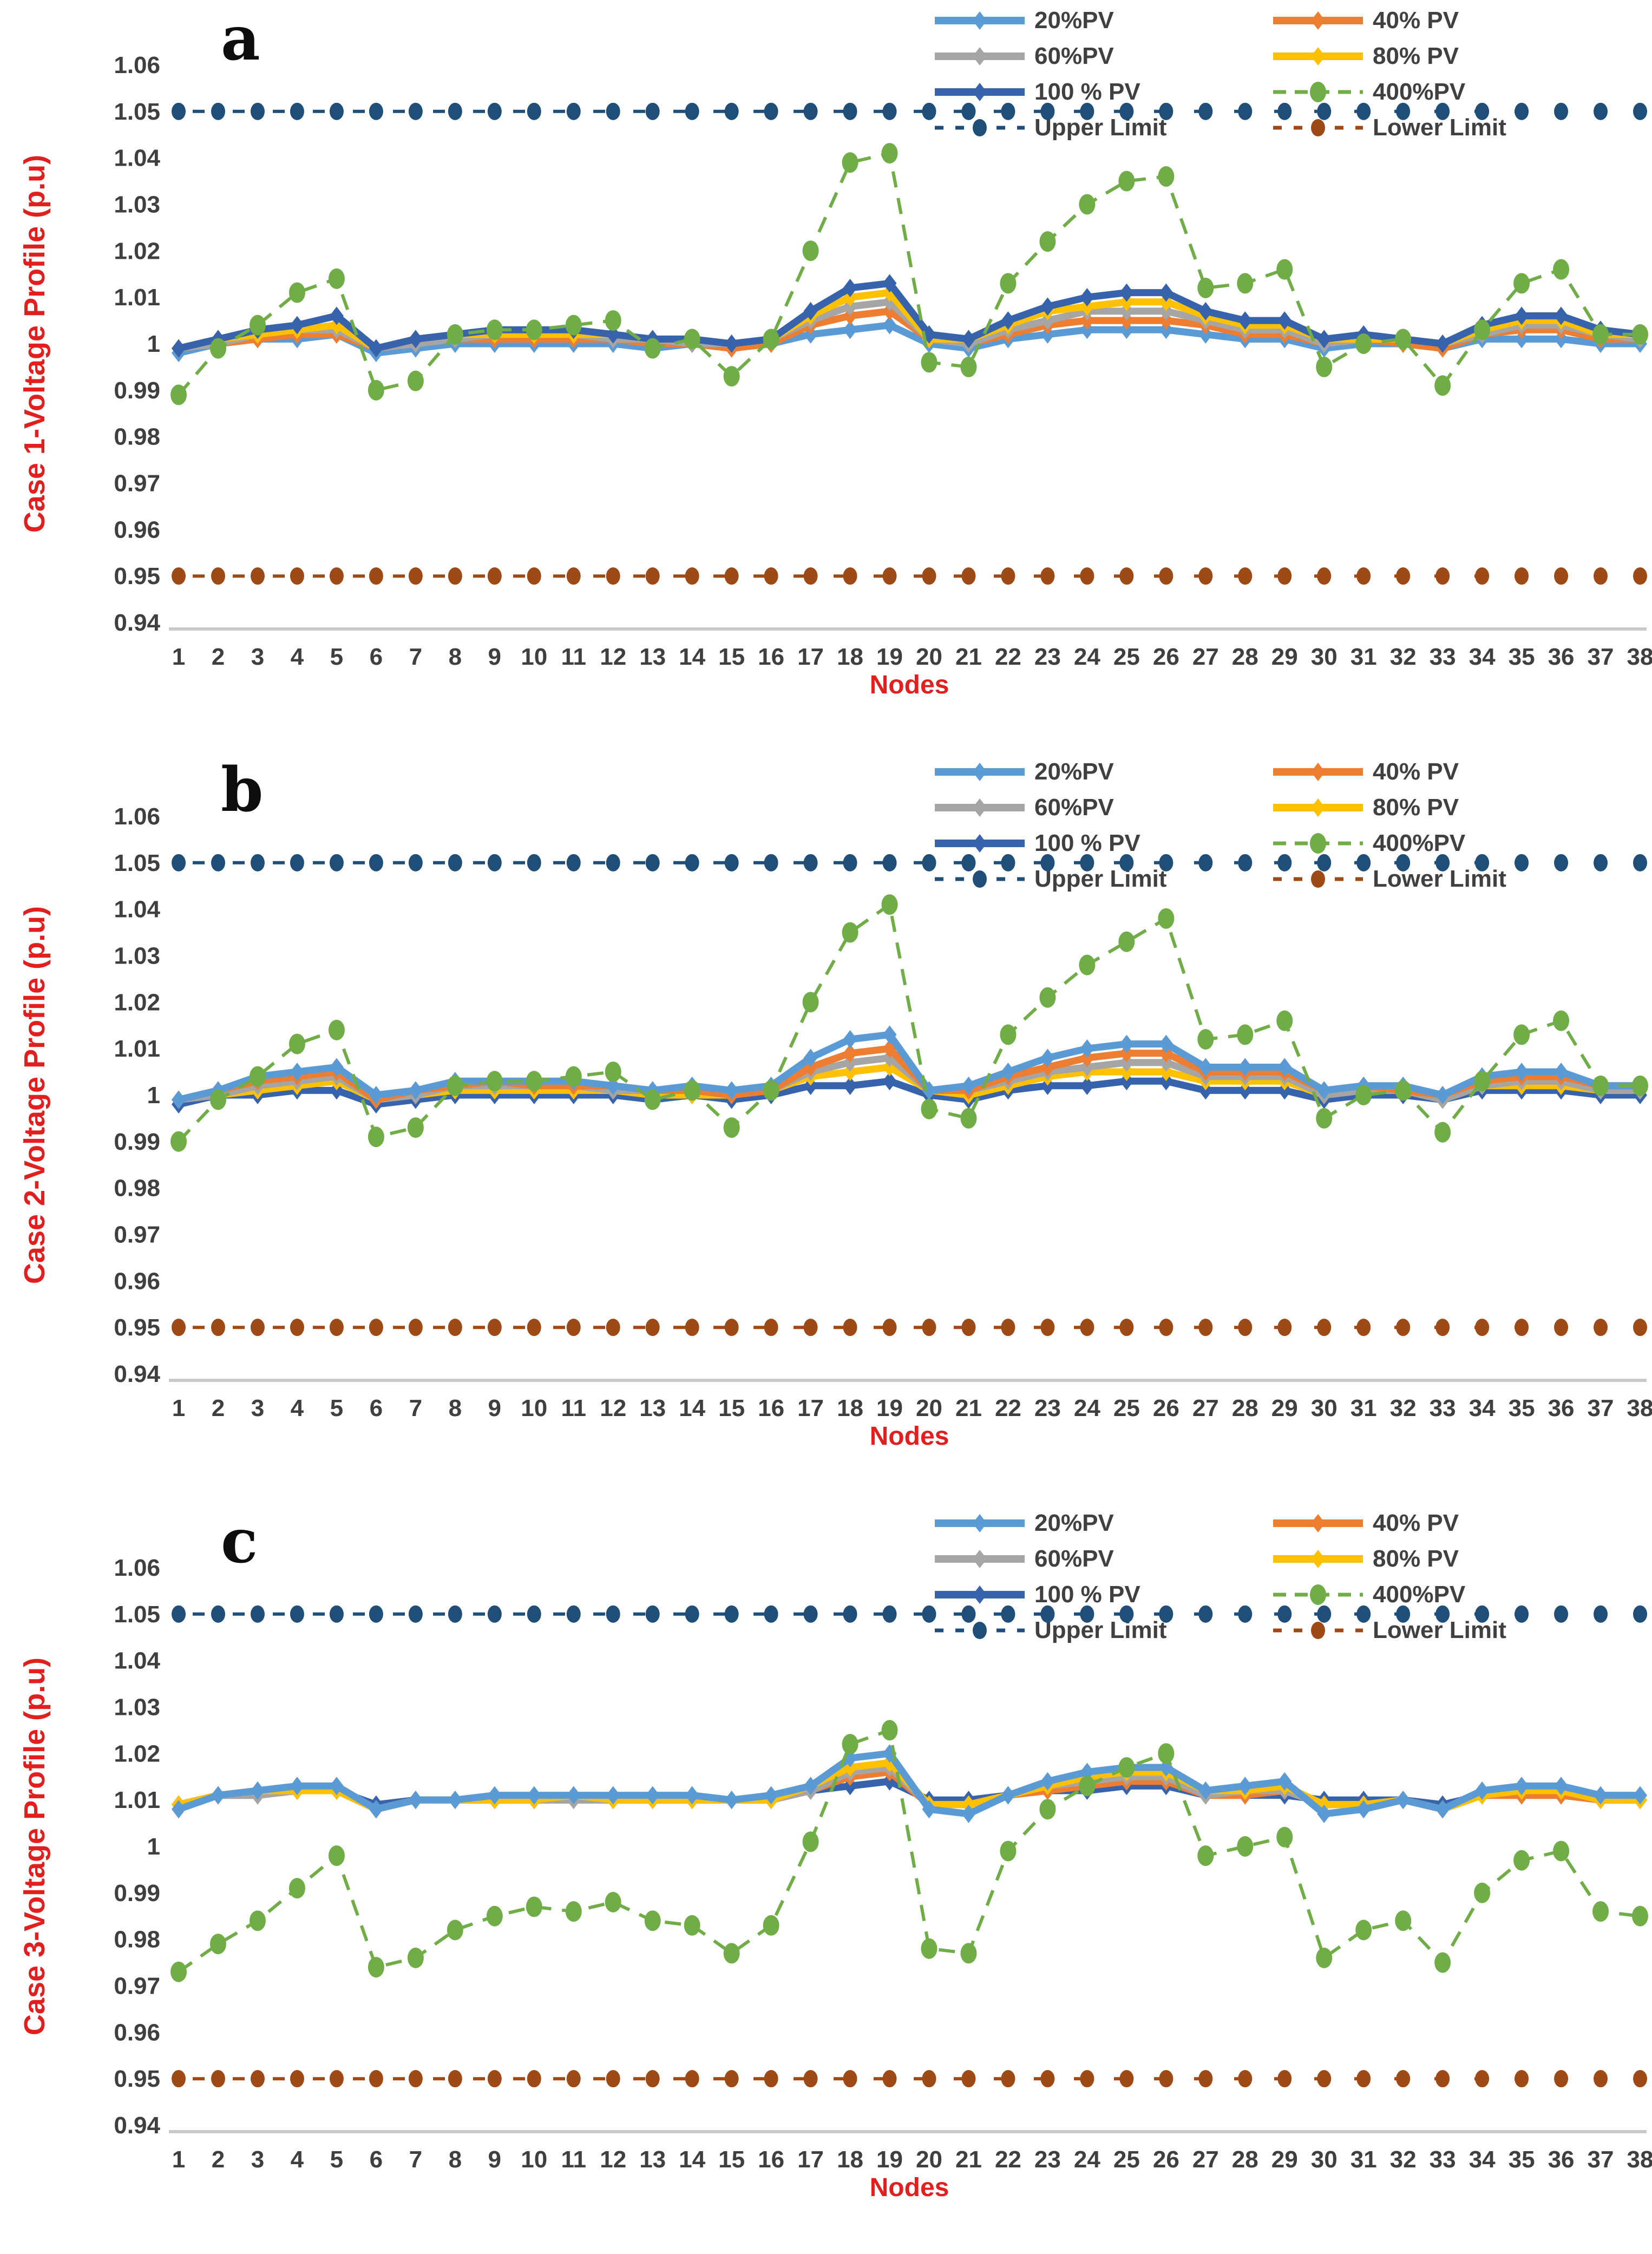 This screenshot has height=2254, width=1652. Describe the element at coordinates (336, 1408) in the screenshot. I see `x-tick-label: 5` at that location.